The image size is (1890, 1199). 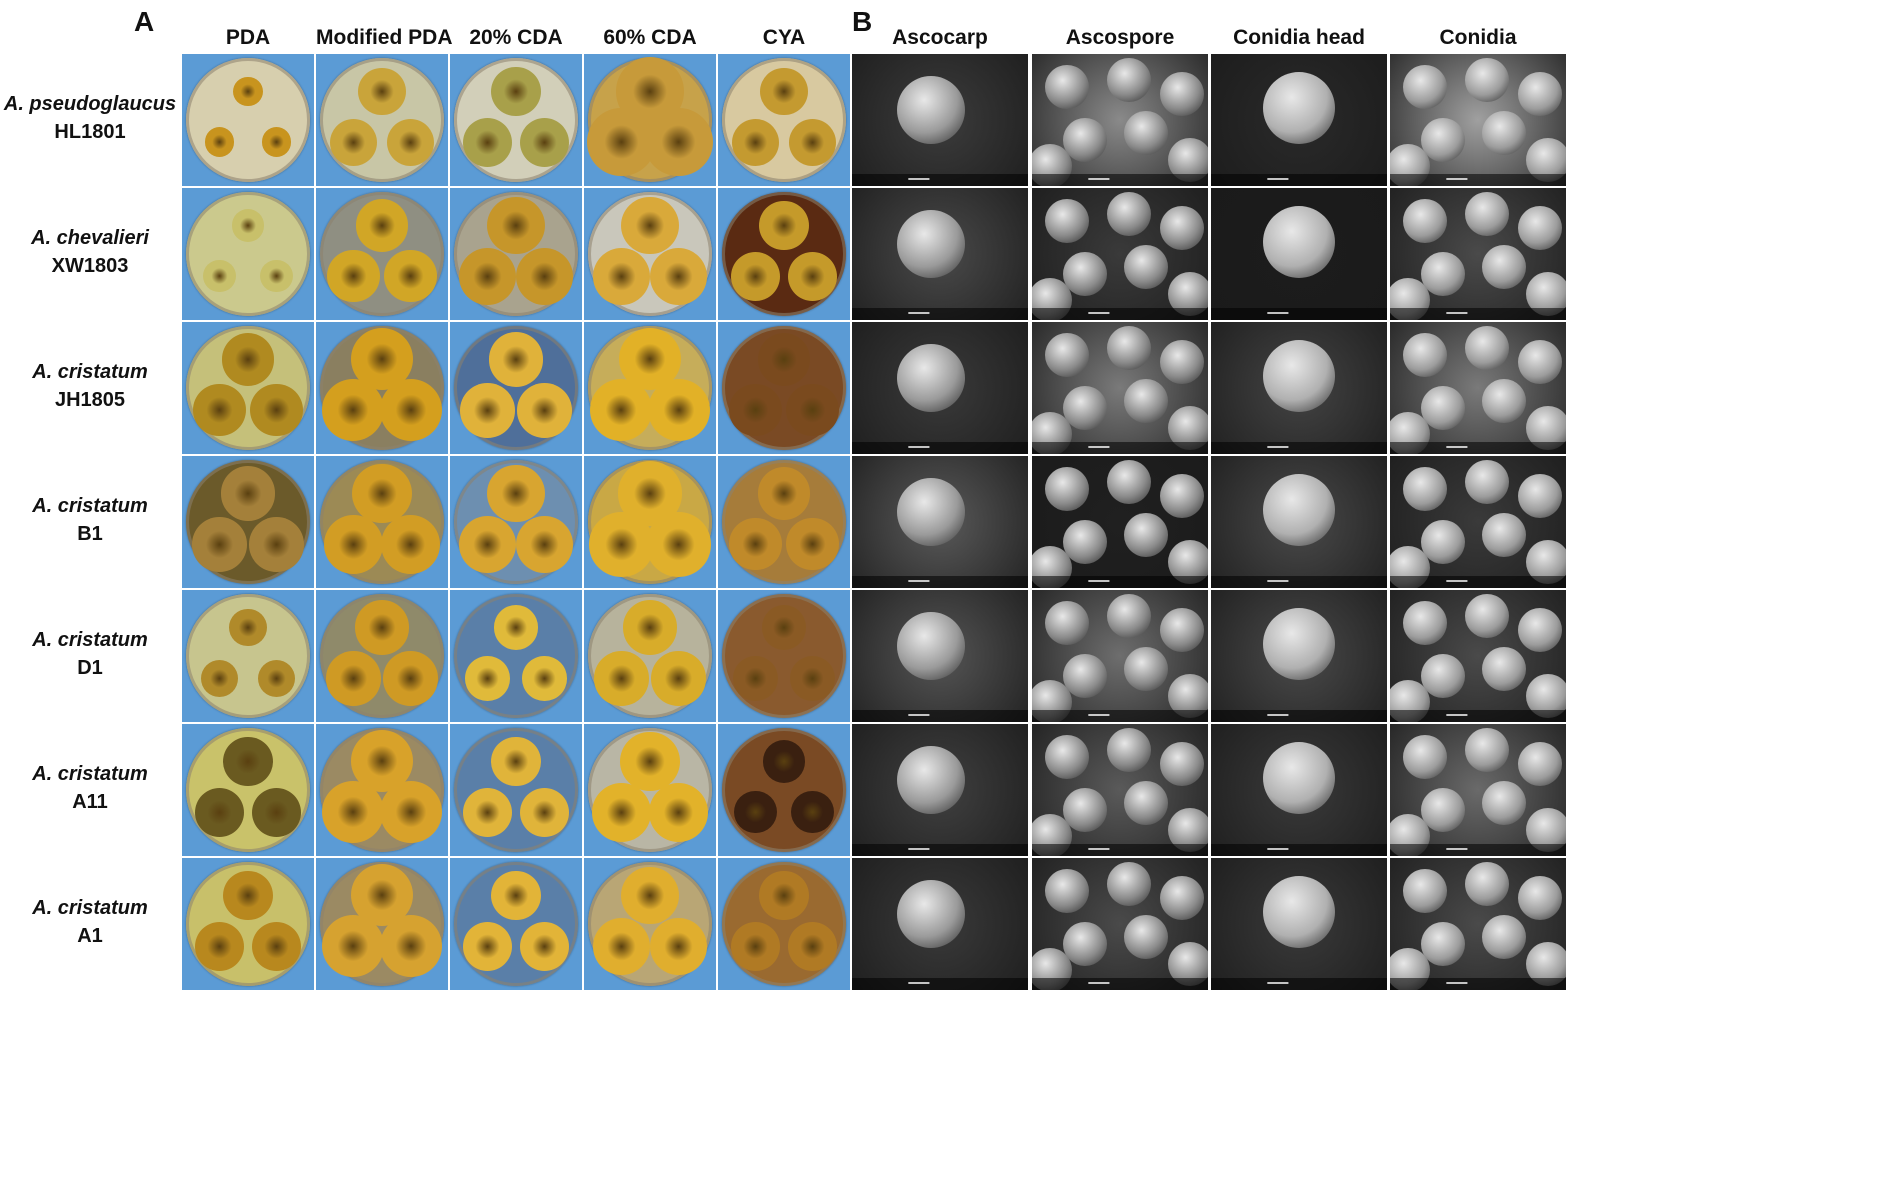 What do you see at coordinates (90, 238) in the screenshot?
I see `species-name: A. chevalieri` at bounding box center [90, 238].